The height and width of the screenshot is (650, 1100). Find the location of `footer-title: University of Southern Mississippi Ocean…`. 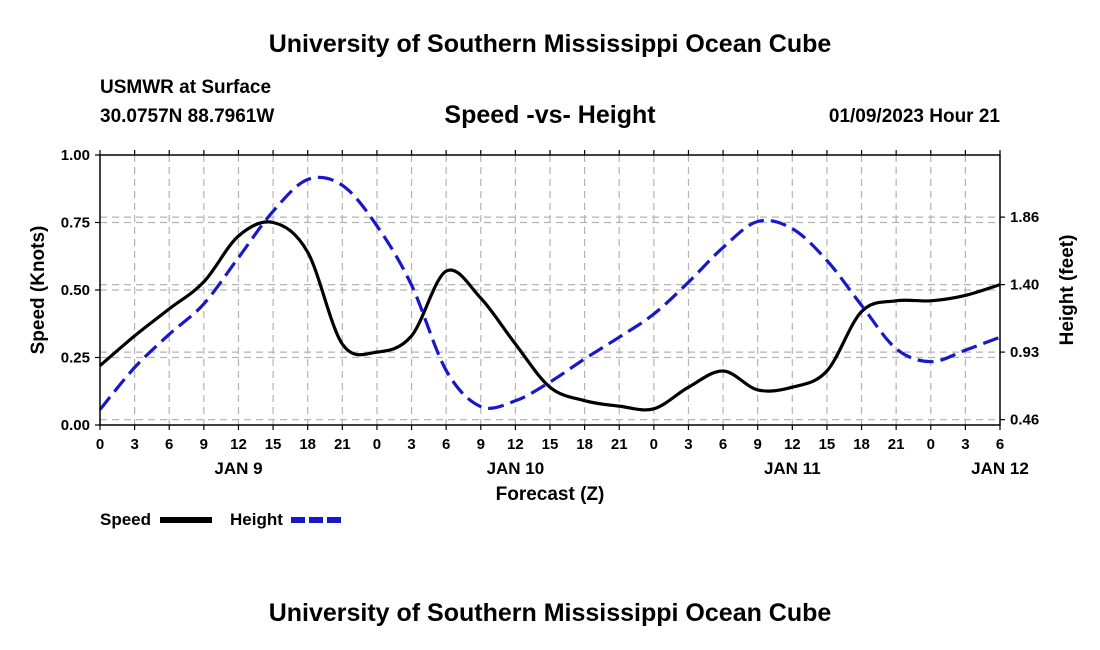

footer-title: University of Southern Mississippi Ocean… is located at coordinates (550, 613).